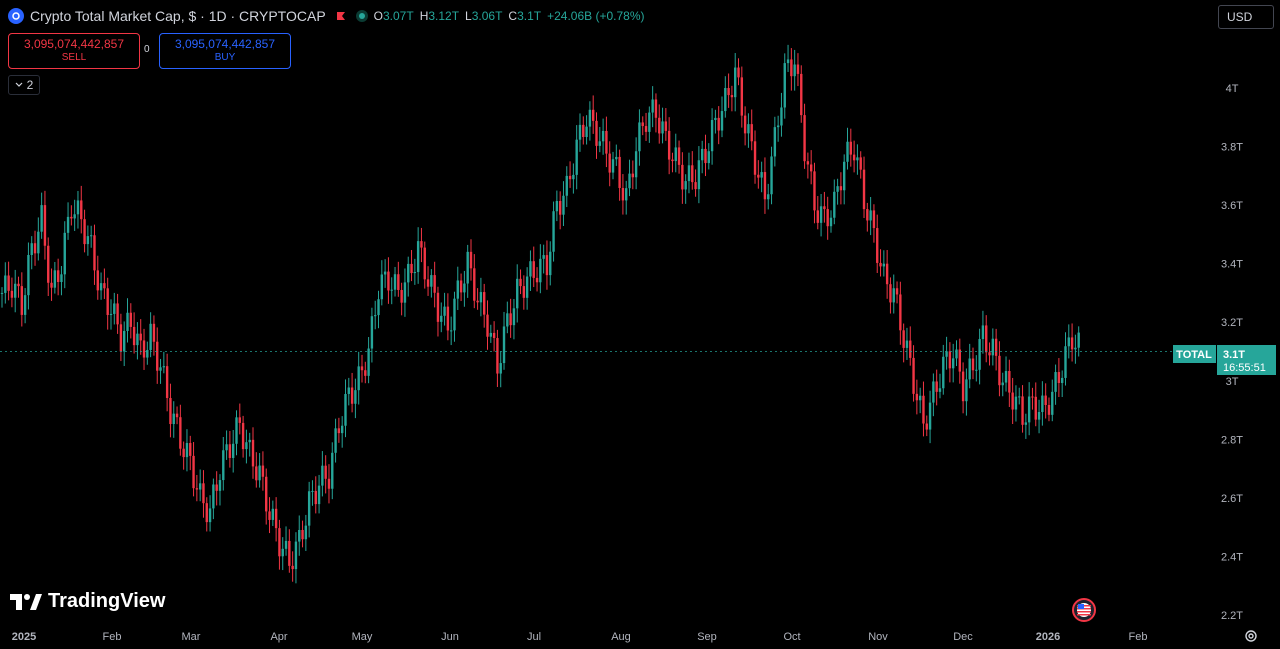 The width and height of the screenshot is (1280, 649). What do you see at coordinates (107, 601) in the screenshot?
I see `brand-name: TradingView` at bounding box center [107, 601].